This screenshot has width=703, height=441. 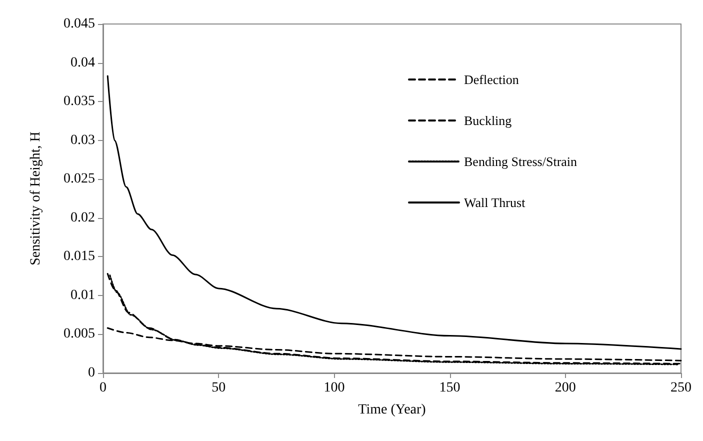 What do you see at coordinates (334, 388) in the screenshot?
I see `x-tick-label: 100` at bounding box center [334, 388].